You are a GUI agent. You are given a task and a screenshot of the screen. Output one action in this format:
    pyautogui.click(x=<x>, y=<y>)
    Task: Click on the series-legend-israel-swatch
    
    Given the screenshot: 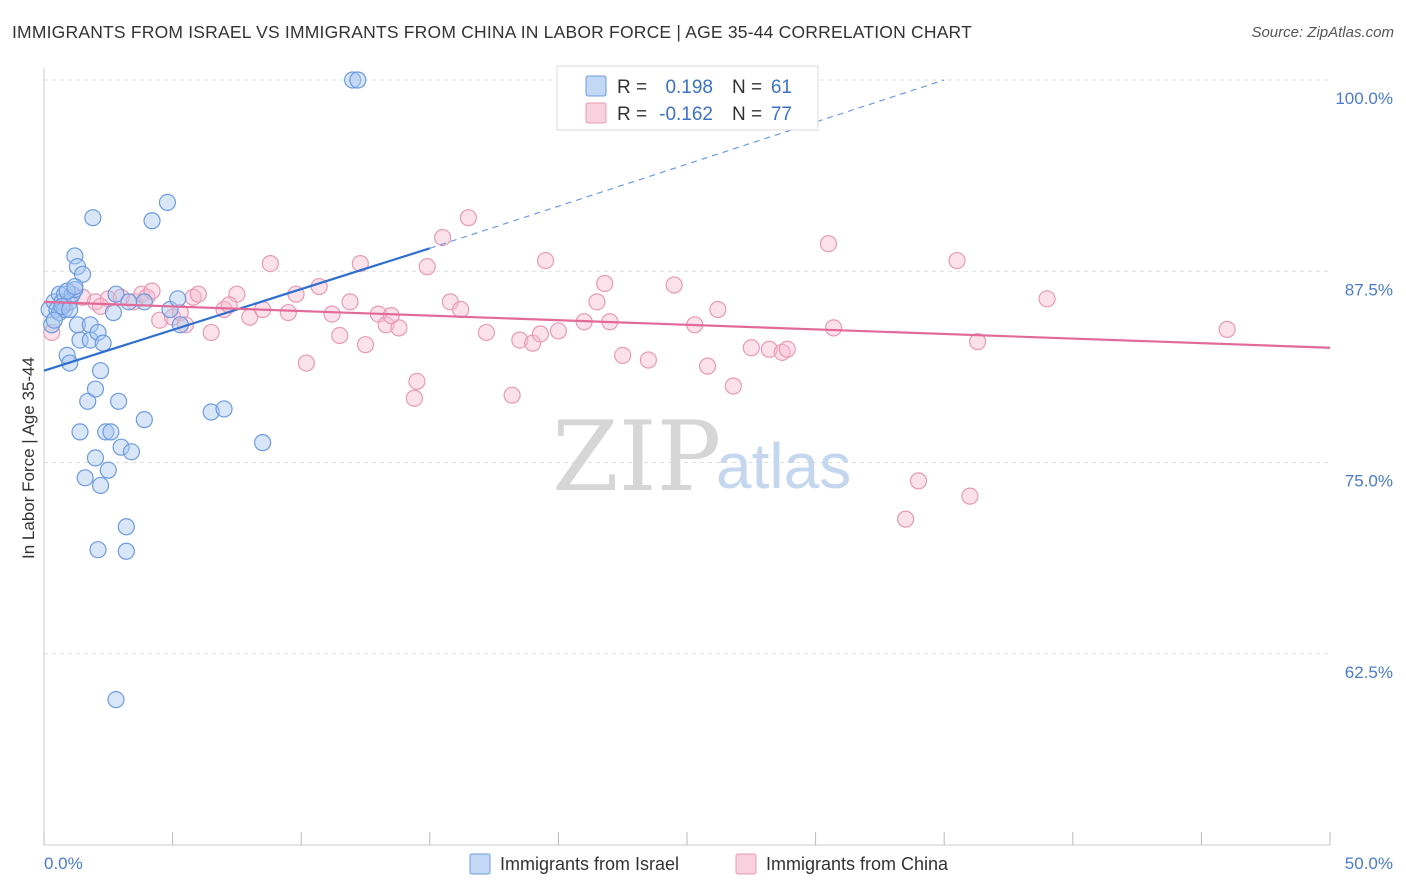 What is the action you would take?
    pyautogui.click(x=480, y=864)
    